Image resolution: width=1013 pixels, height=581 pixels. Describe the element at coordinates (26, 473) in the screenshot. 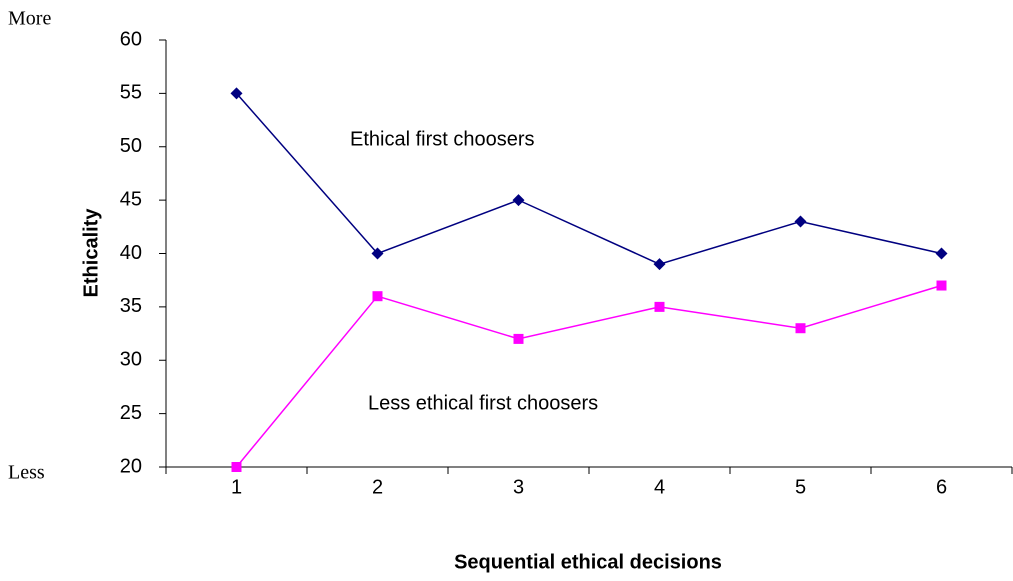

I see `y-bottom-label: Less` at that location.